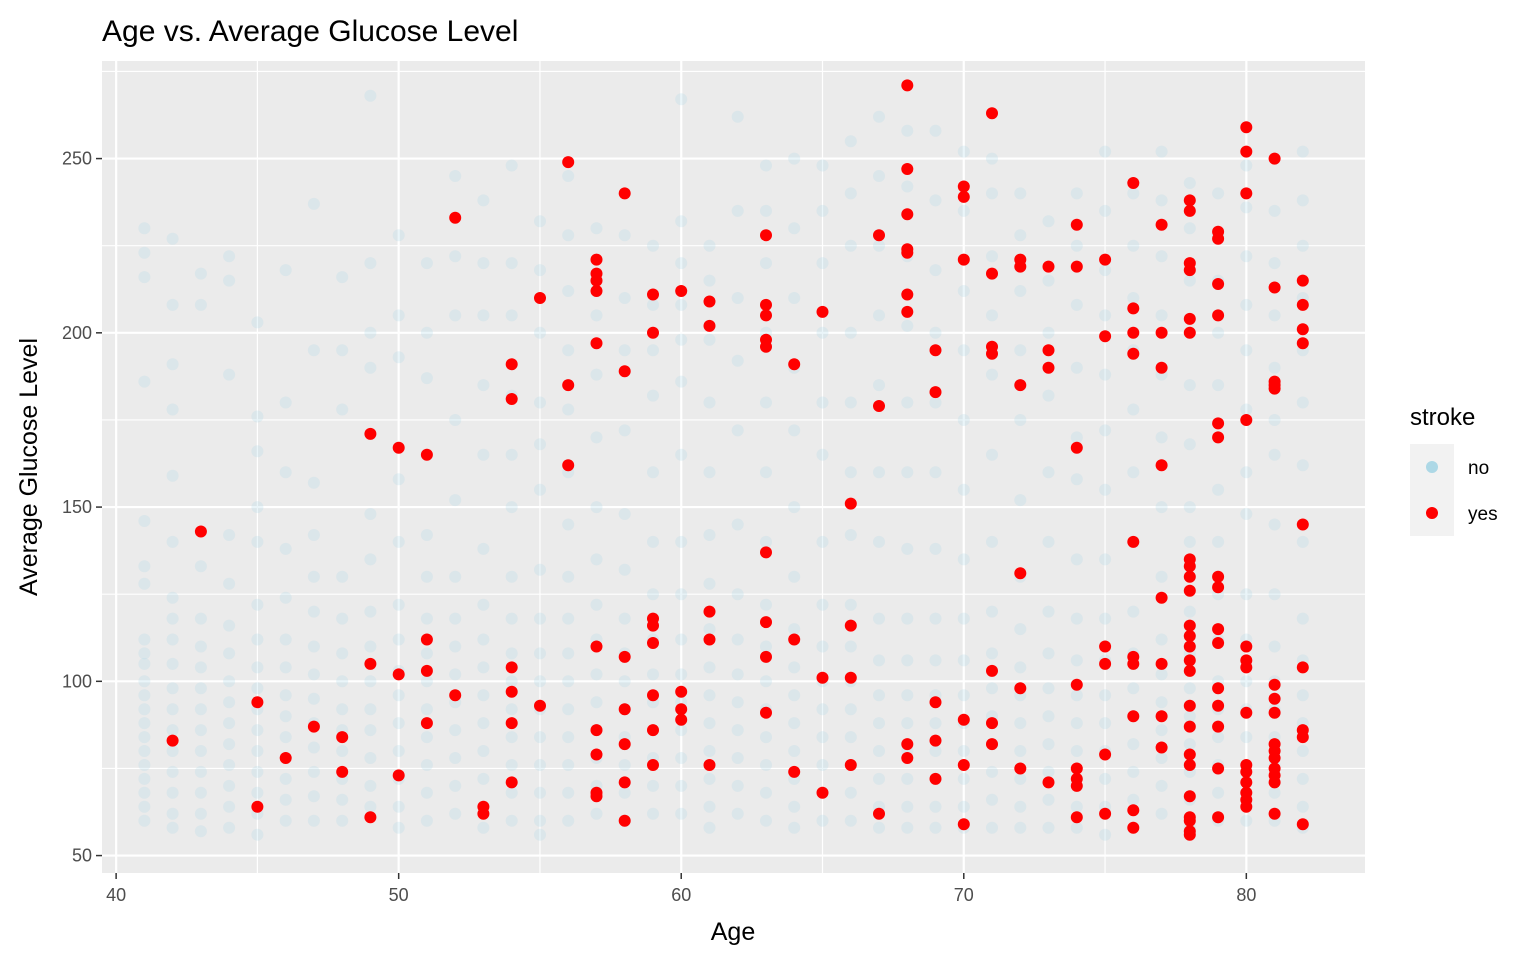 The image size is (1536, 960). What do you see at coordinates (1483, 514) in the screenshot?
I see `legend-label-yes: yes` at bounding box center [1483, 514].